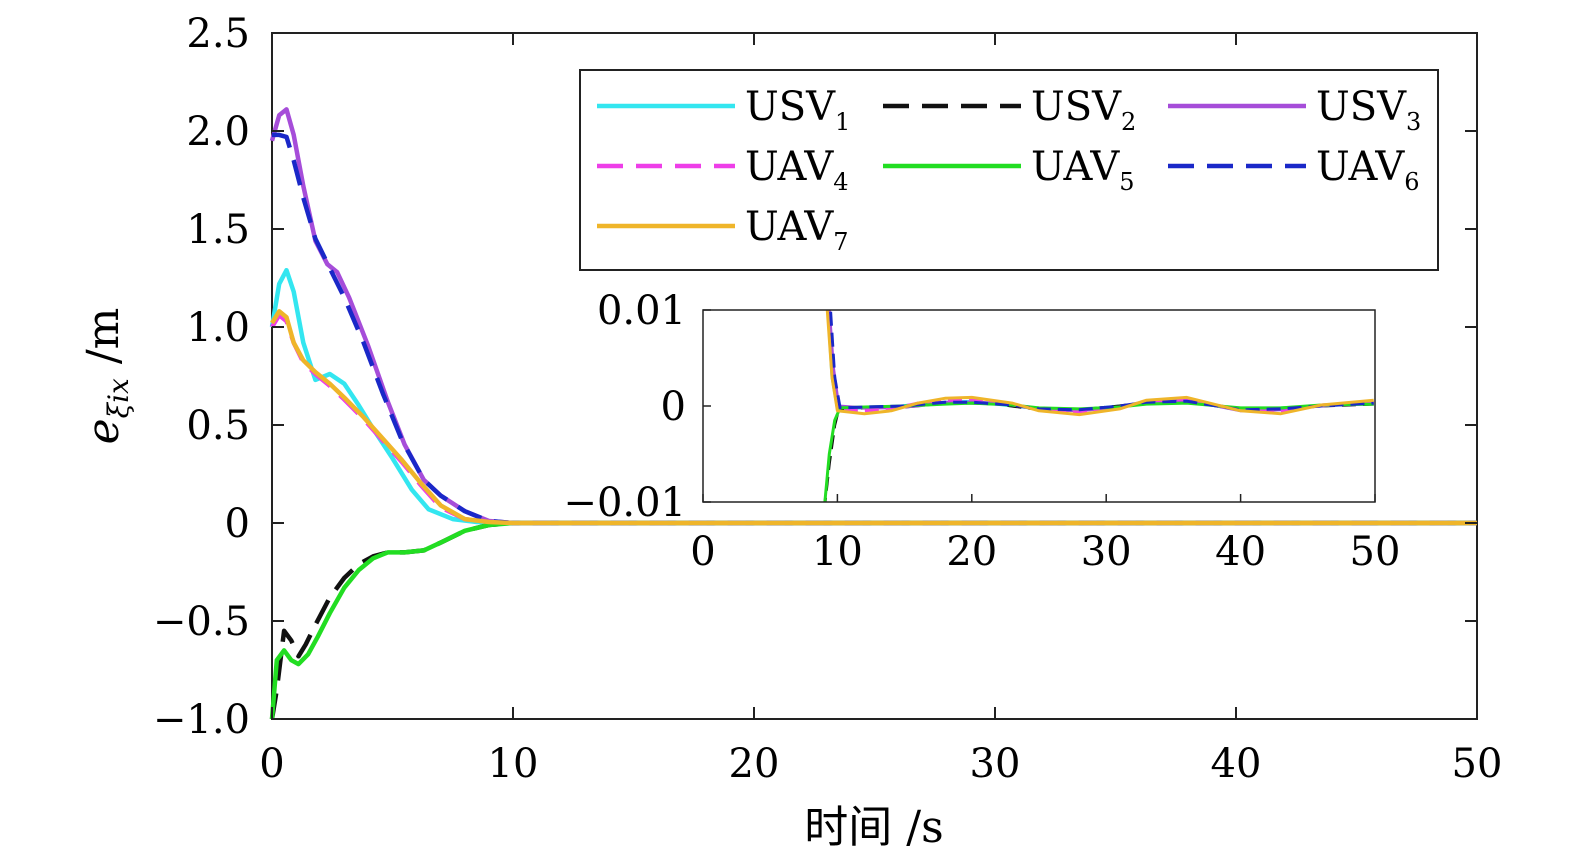 The width and height of the screenshot is (1575, 861). Describe the element at coordinates (218, 34) in the screenshot. I see `y-tick-label: 2.5` at that location.